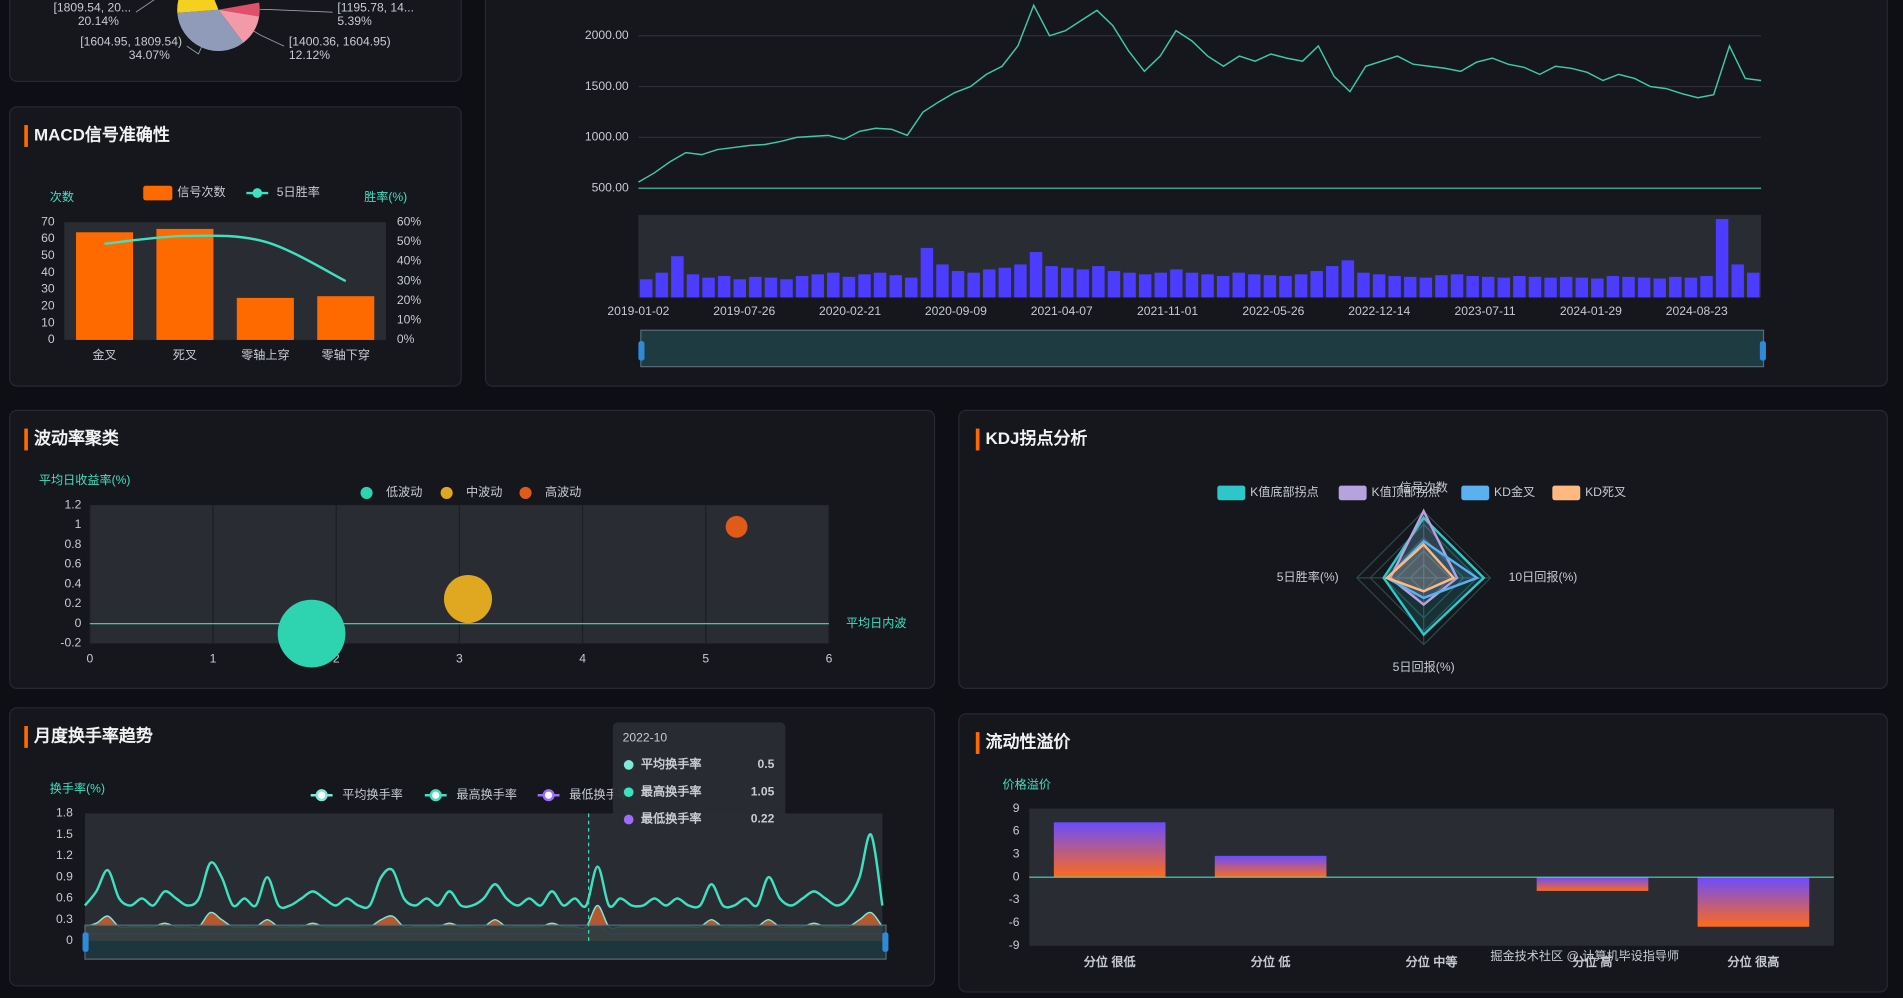 This screenshot has height=998, width=1903. Describe the element at coordinates (607, 35) in the screenshot. I see `y-tick-label: 2000.00` at that location.